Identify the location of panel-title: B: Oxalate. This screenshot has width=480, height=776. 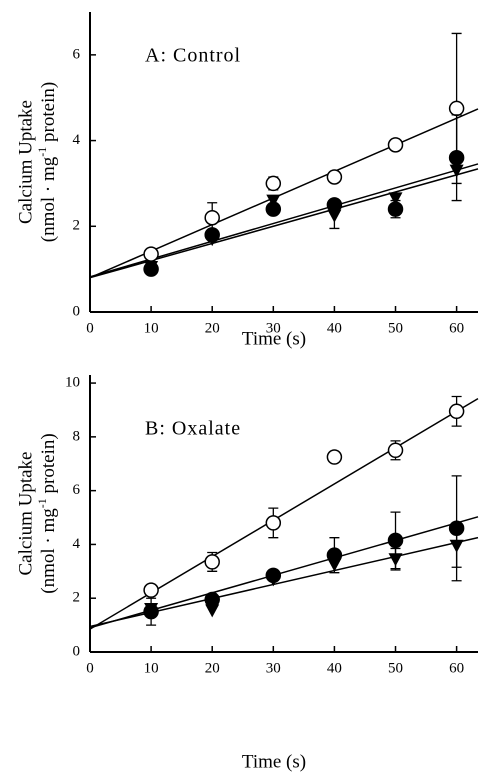
(193, 429).